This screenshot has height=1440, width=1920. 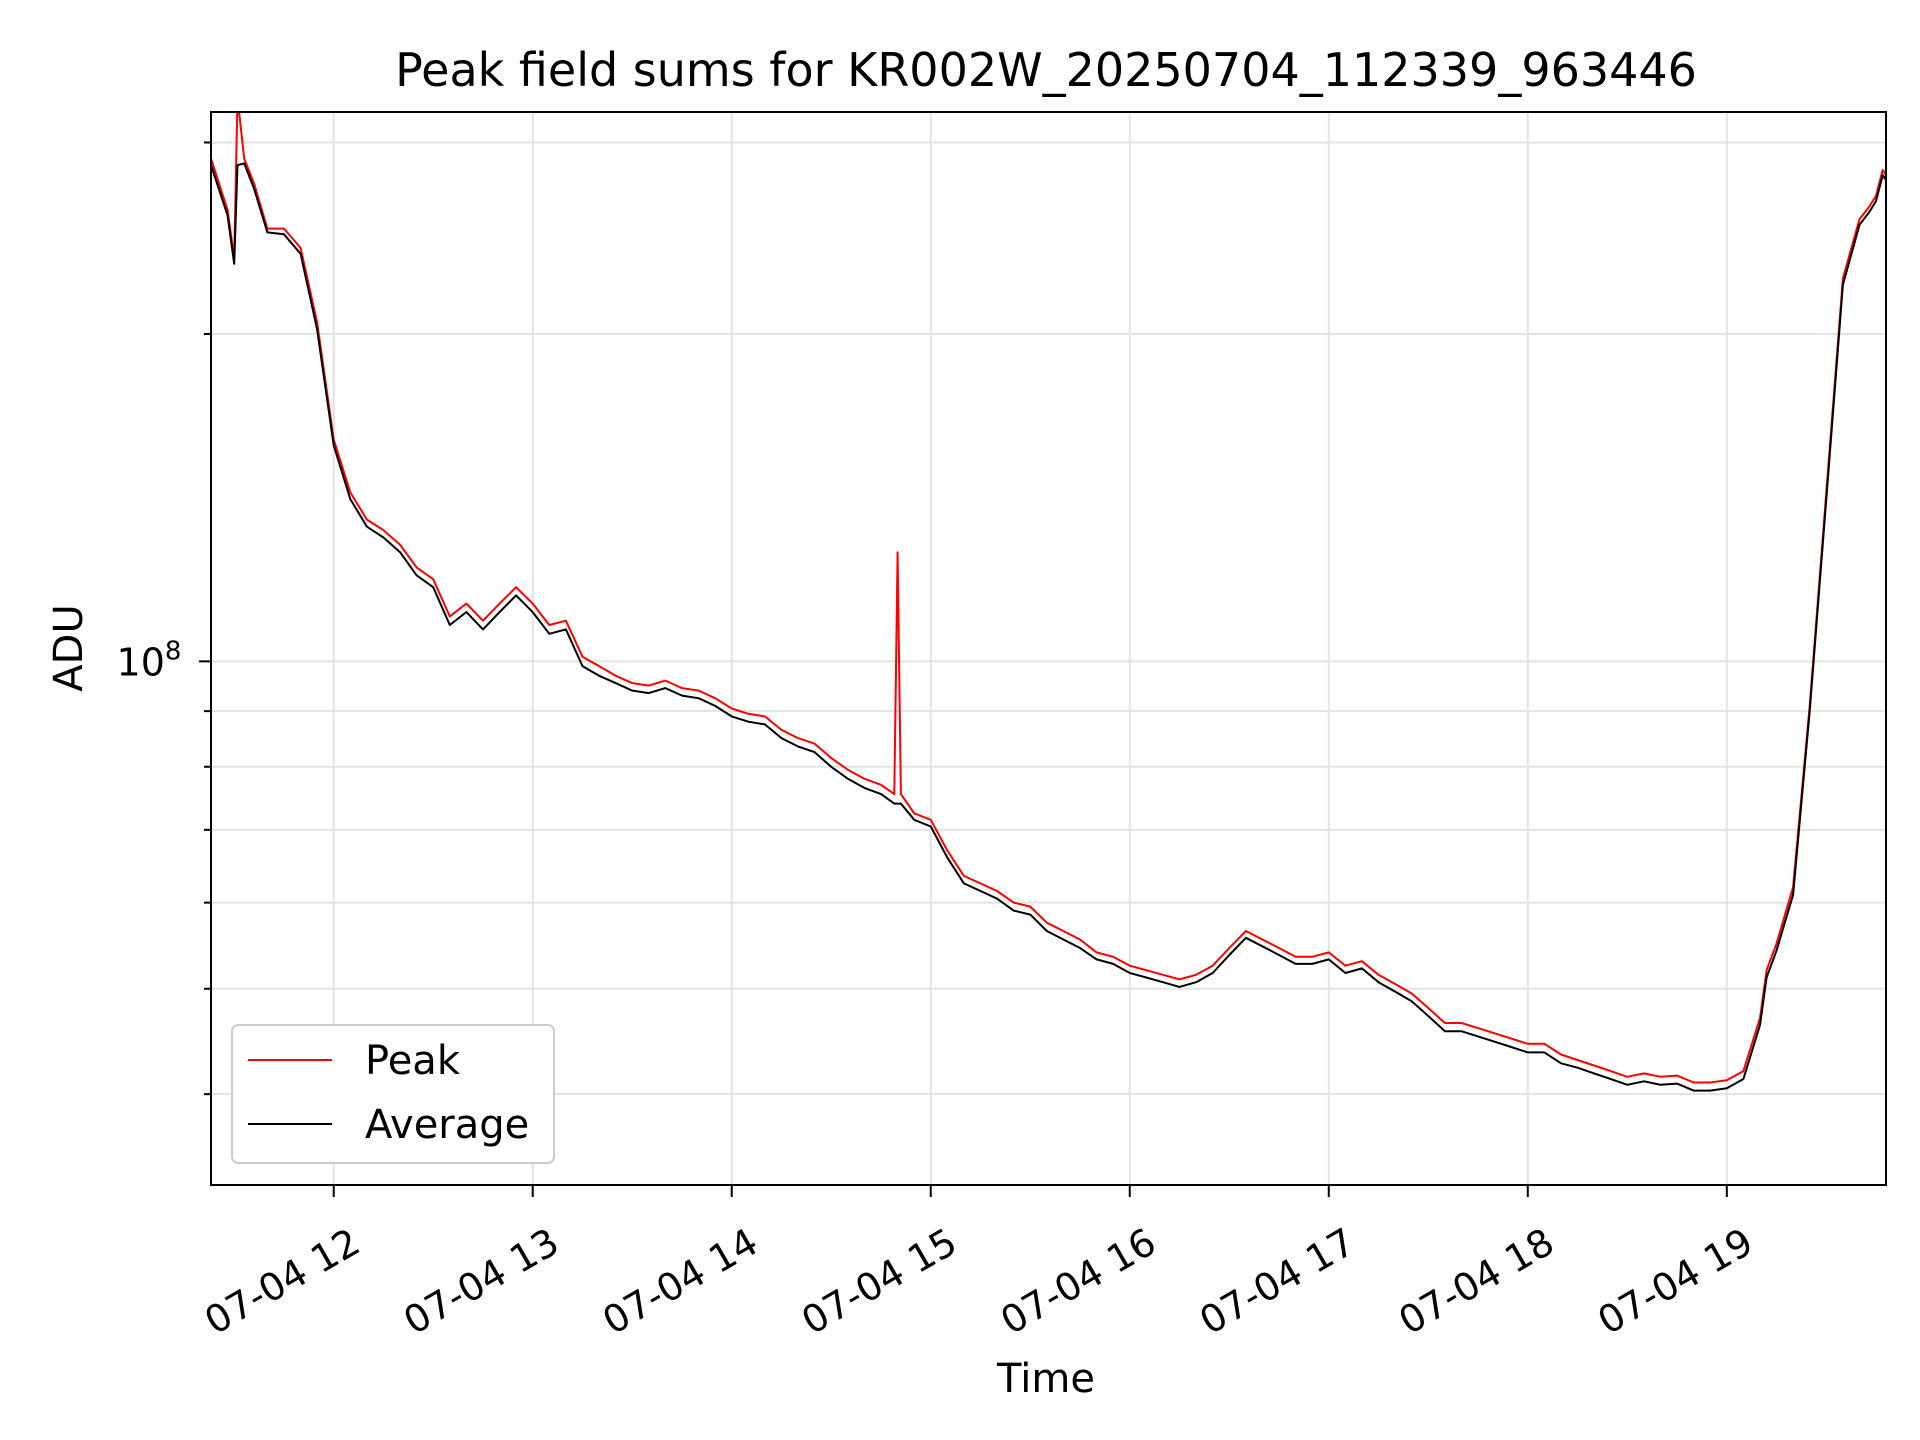 What do you see at coordinates (680, 1282) in the screenshot?
I see `x-tick-label: 07-04 14` at bounding box center [680, 1282].